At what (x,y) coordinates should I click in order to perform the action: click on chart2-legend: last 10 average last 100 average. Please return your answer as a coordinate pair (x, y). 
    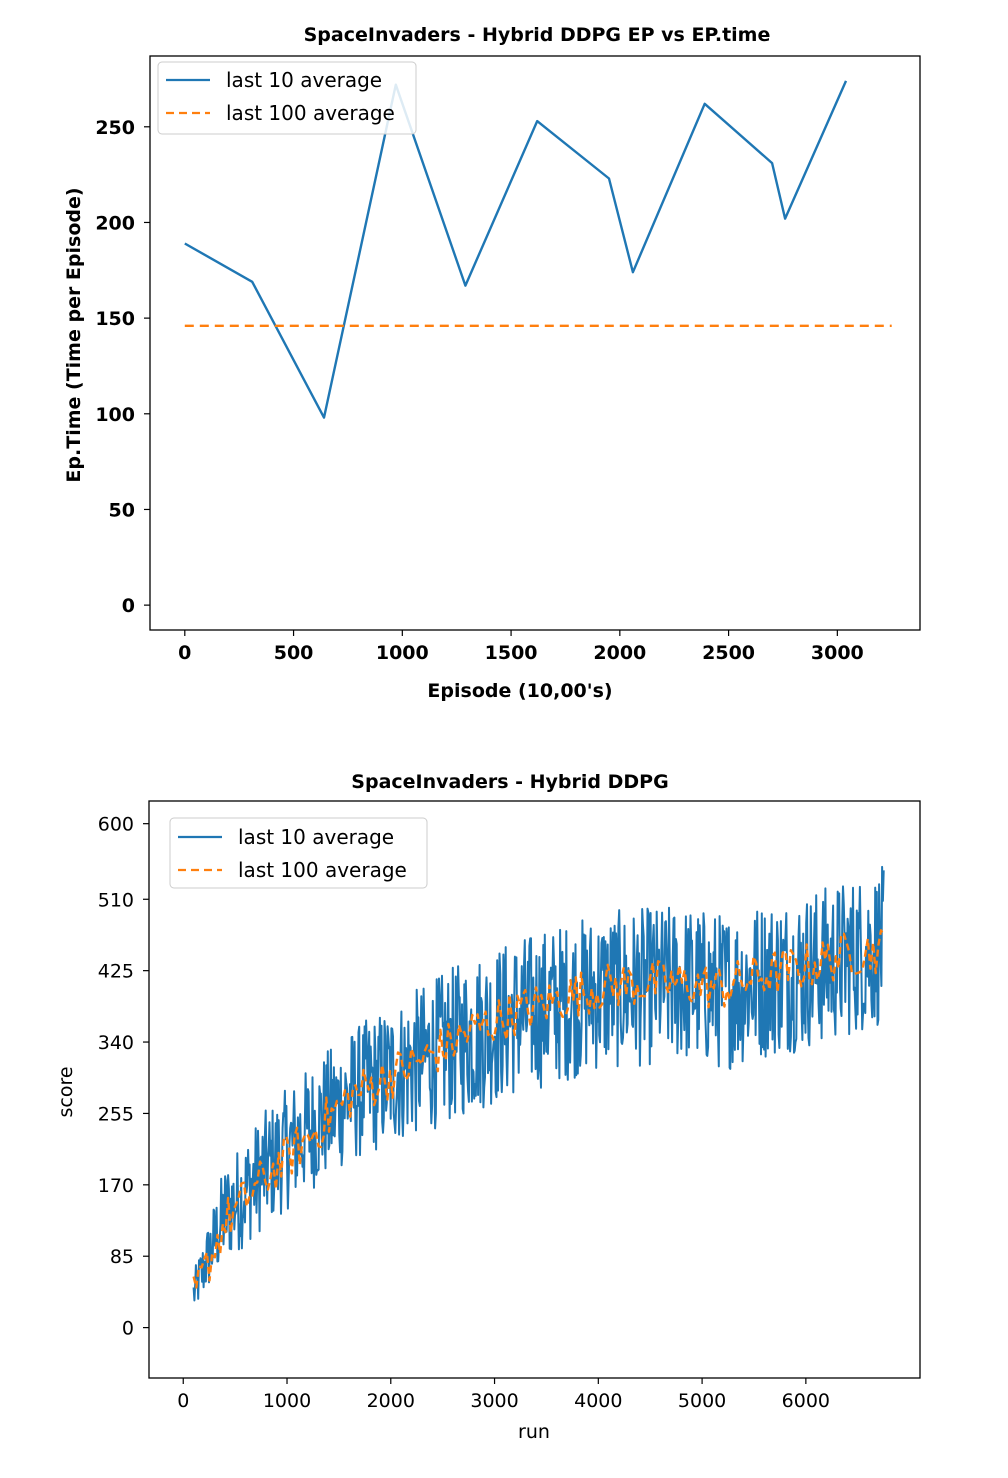
    Looking at the image, I should click on (298, 853).